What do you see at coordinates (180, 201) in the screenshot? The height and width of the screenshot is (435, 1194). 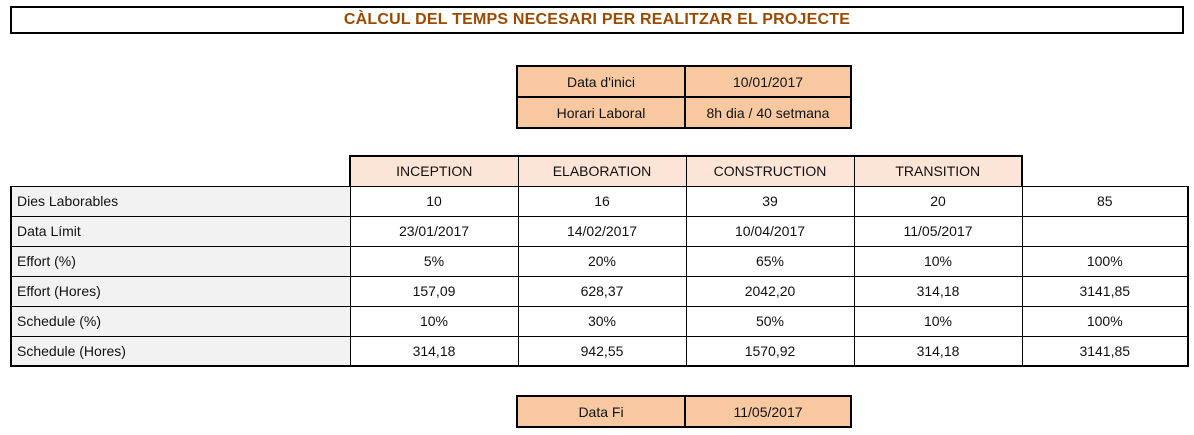 I see `row-label: Dies Laborables` at bounding box center [180, 201].